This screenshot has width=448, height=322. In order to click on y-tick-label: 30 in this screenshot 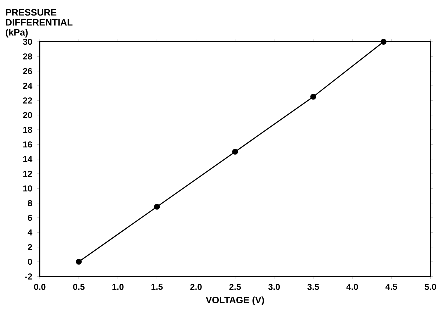, I will do `click(27, 42)`.